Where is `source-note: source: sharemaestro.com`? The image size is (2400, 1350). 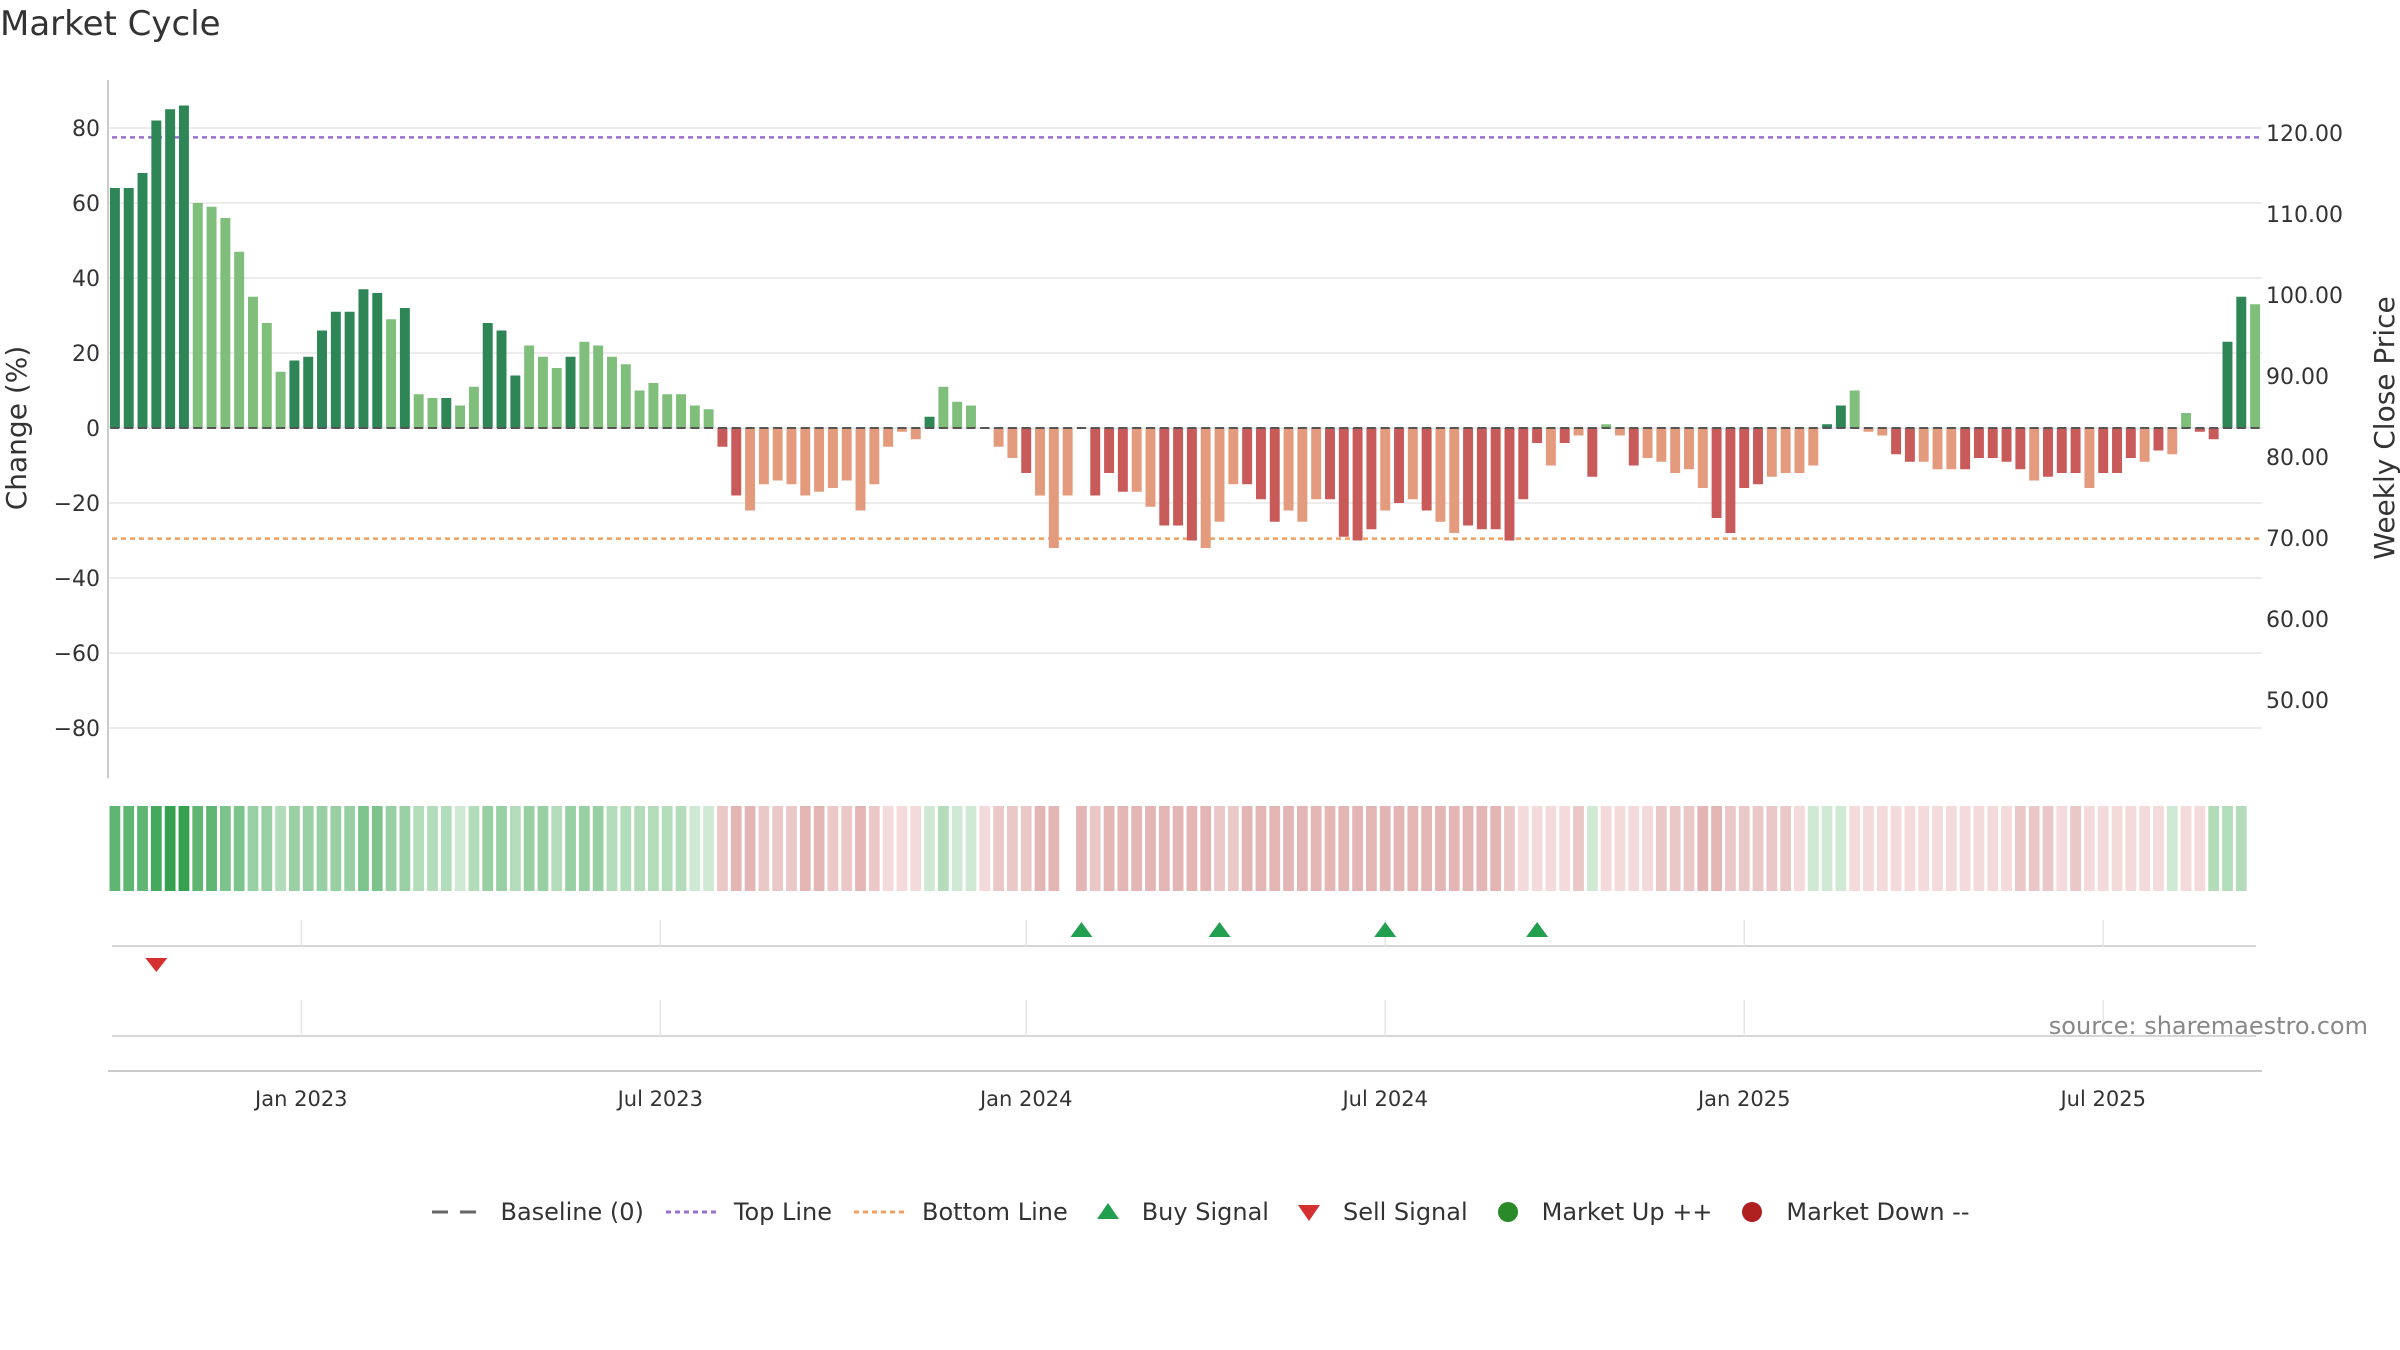 source-note: source: sharemaestro.com is located at coordinates (2208, 1026).